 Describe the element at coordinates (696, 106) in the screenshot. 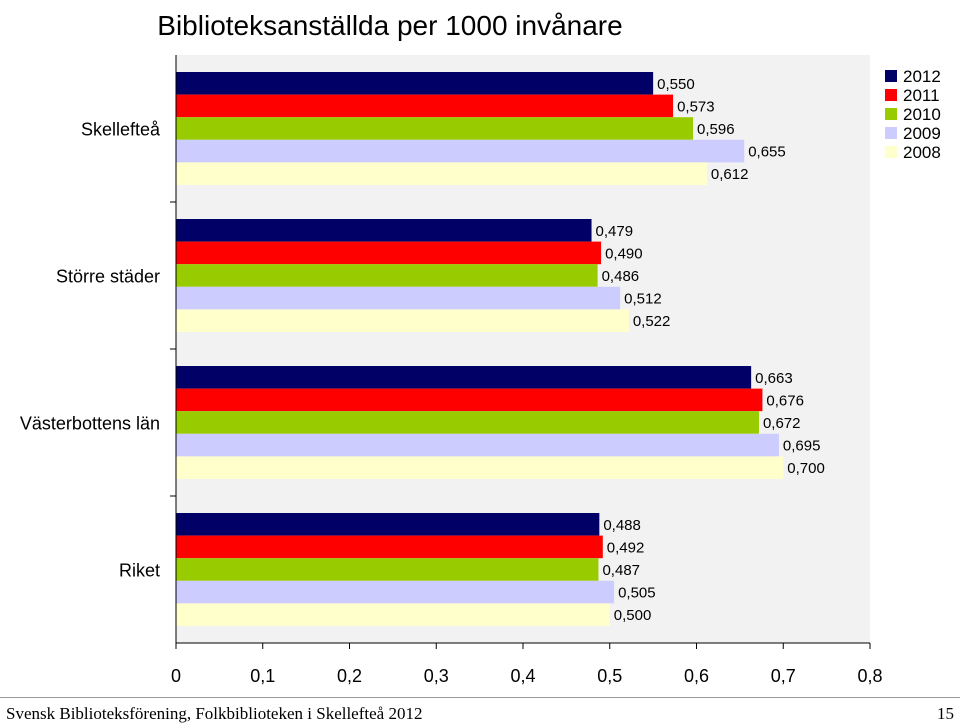

I see `data-label: 0,573` at that location.